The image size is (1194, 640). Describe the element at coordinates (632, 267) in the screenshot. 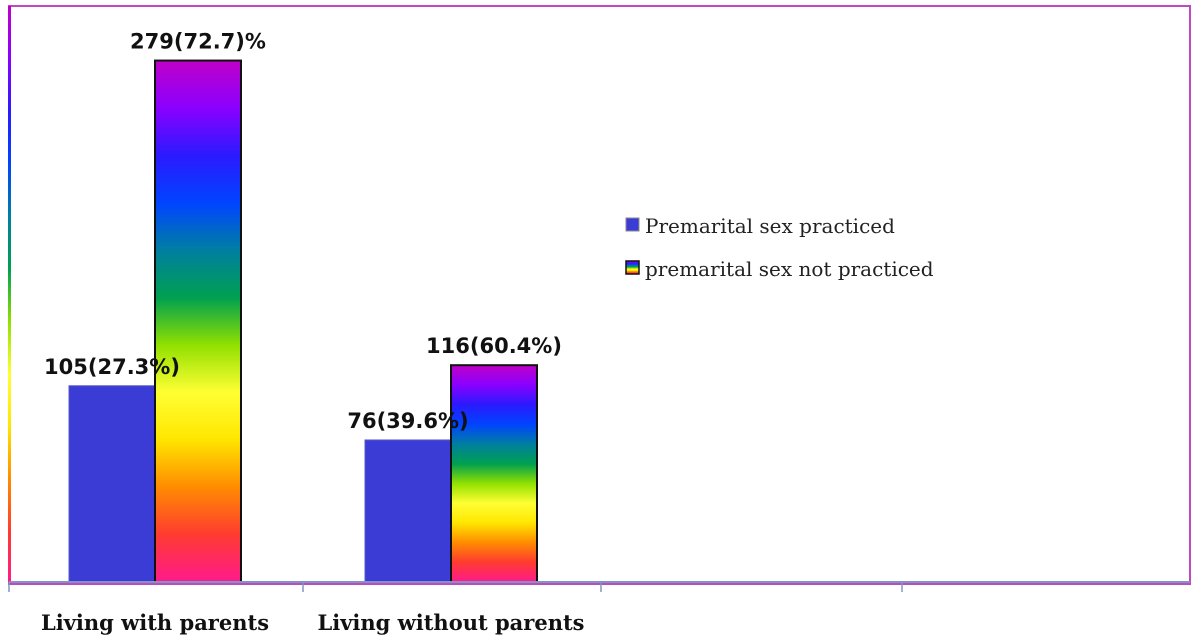

I see `legend-swatch-not-practiced` at that location.